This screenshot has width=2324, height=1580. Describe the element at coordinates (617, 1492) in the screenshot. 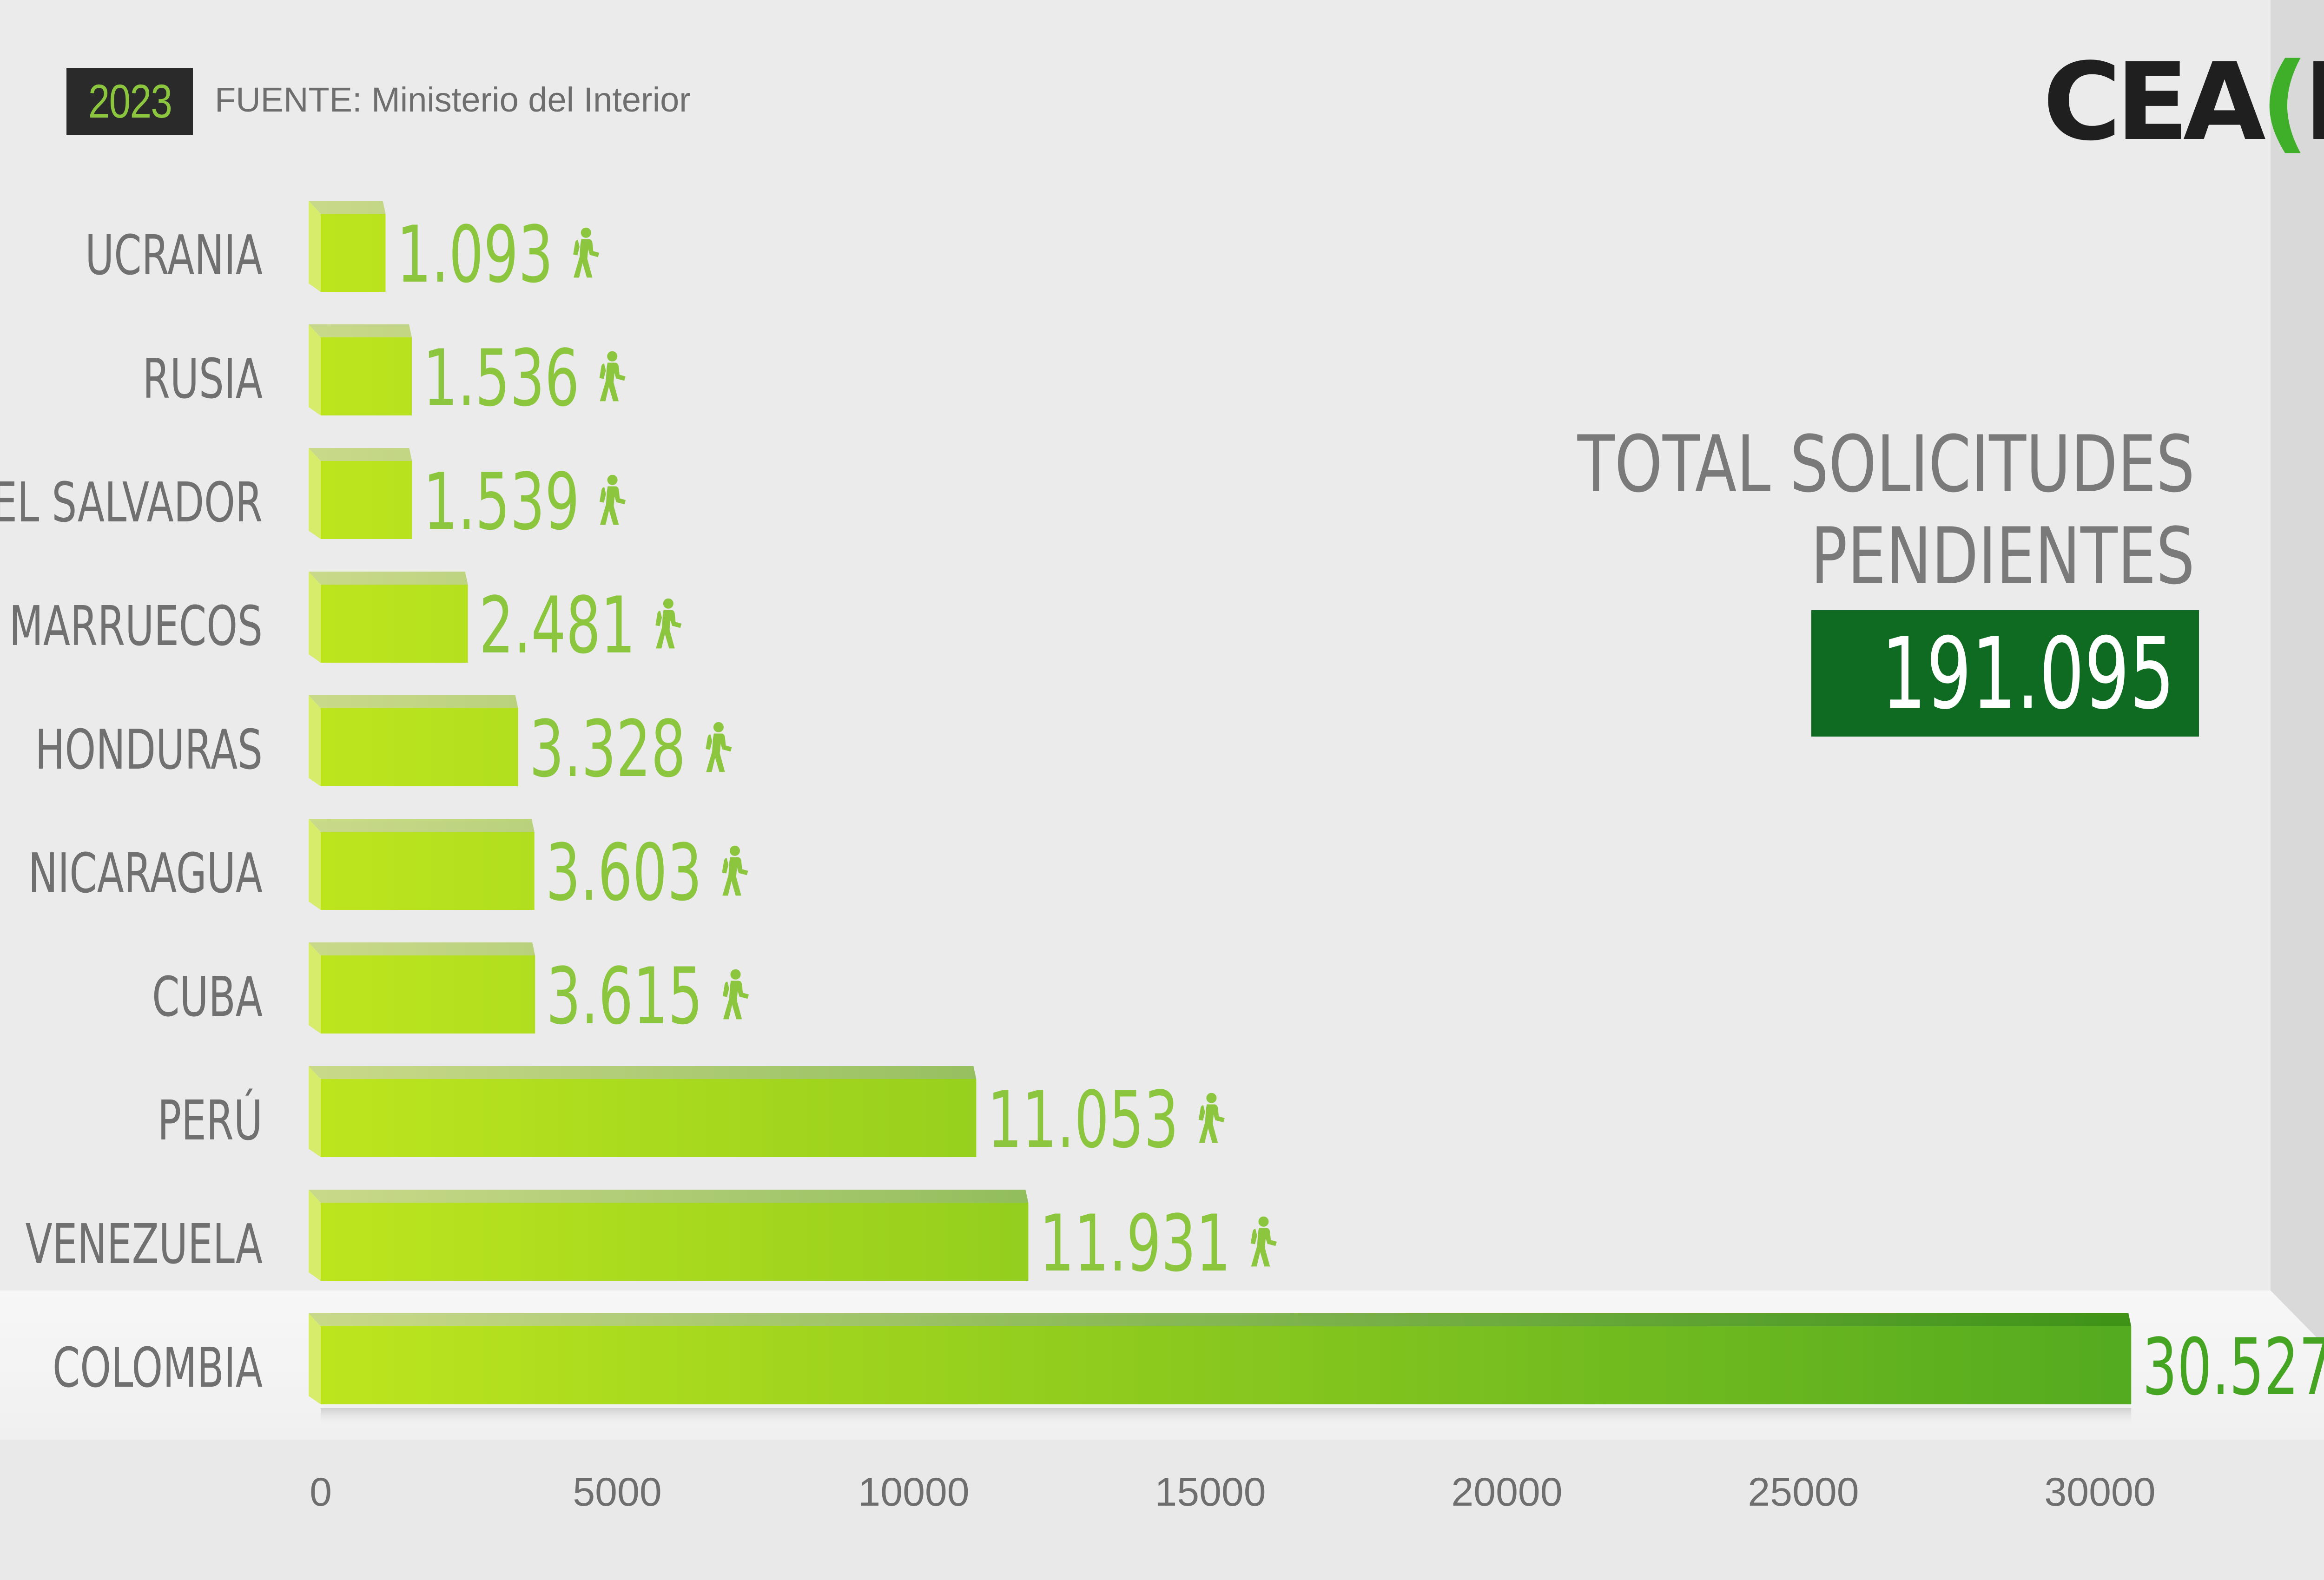

I see `x-tick-label: 5000` at that location.